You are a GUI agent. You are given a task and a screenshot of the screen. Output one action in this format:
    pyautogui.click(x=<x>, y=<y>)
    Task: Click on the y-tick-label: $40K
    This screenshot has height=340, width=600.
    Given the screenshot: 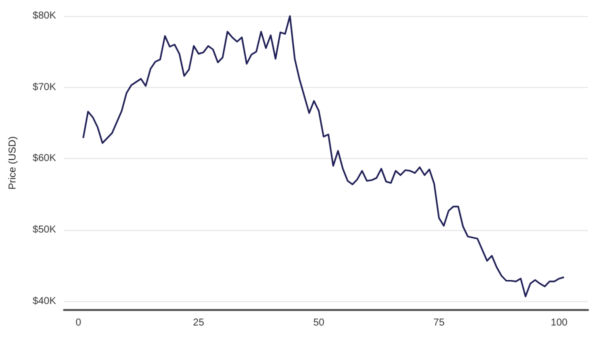 What is the action you would take?
    pyautogui.click(x=44, y=301)
    